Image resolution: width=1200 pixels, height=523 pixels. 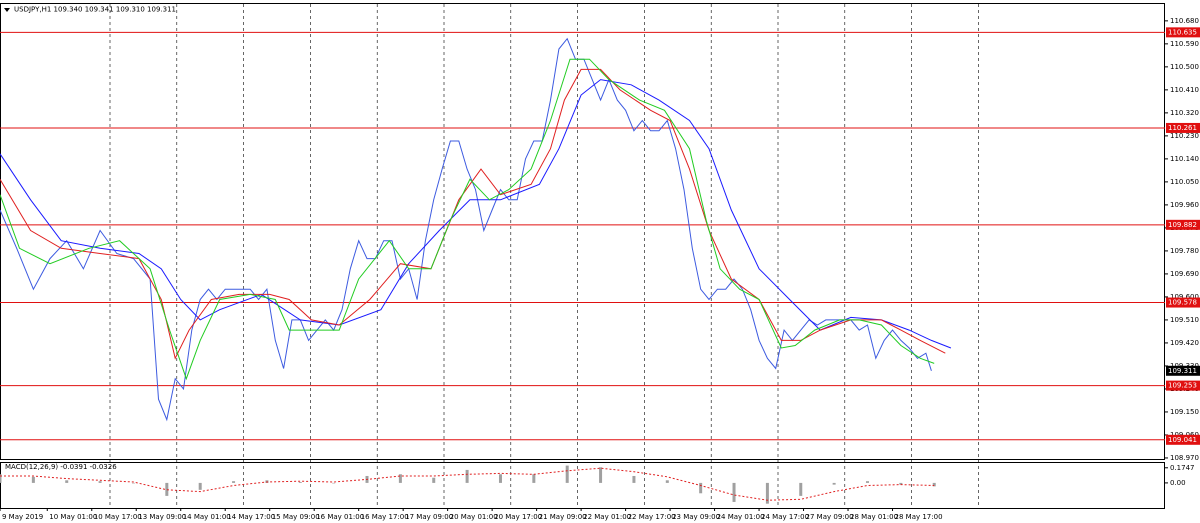 I want to click on y-tick-label: 110.410, so click(x=1184, y=90).